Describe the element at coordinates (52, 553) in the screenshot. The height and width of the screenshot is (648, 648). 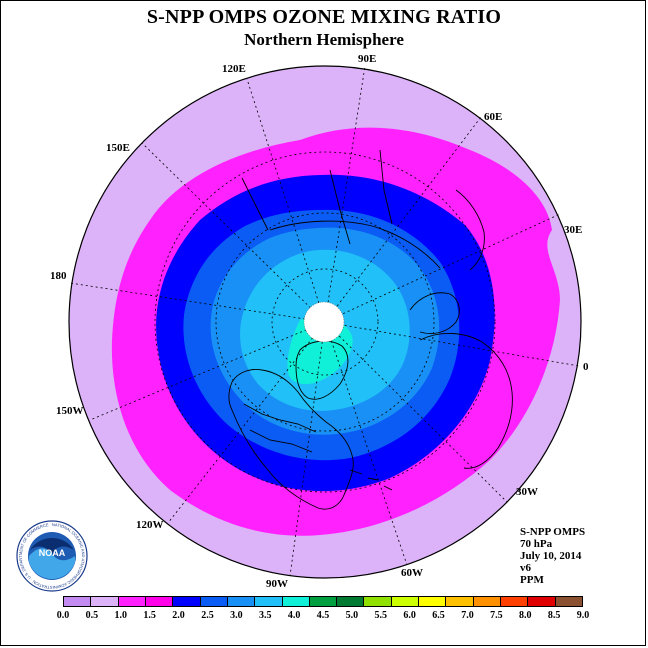
I see `svg-text: NOAA` at that location.